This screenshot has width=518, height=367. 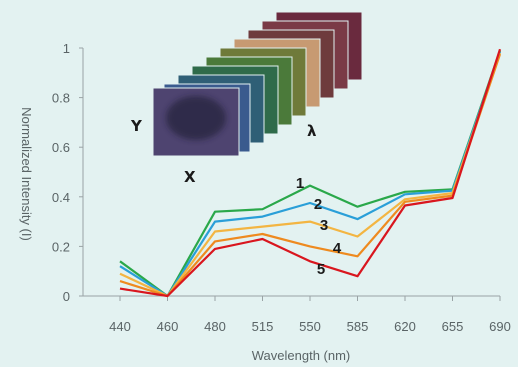 What do you see at coordinates (358, 326) in the screenshot?
I see `x-tick-label: 585` at bounding box center [358, 326].